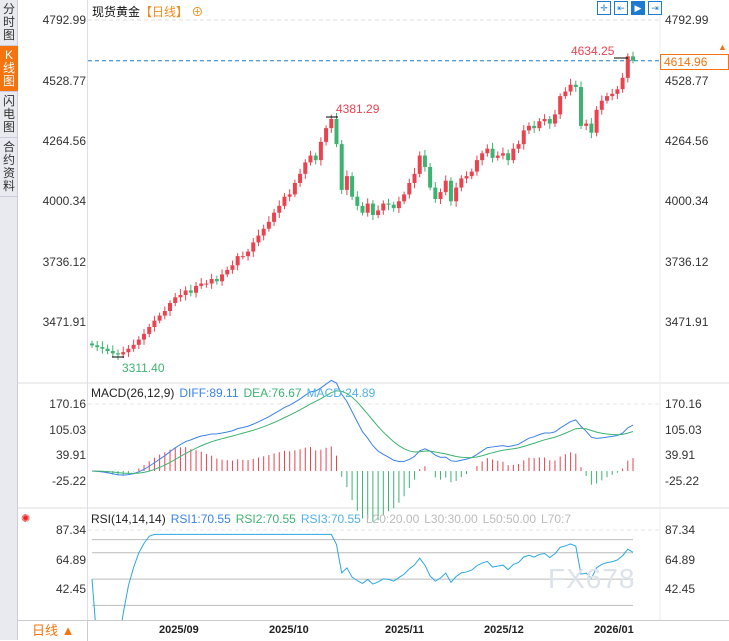 This screenshot has height=641, width=729. What do you see at coordinates (64, 322) in the screenshot?
I see `price-axis-label: 3471.91` at bounding box center [64, 322].